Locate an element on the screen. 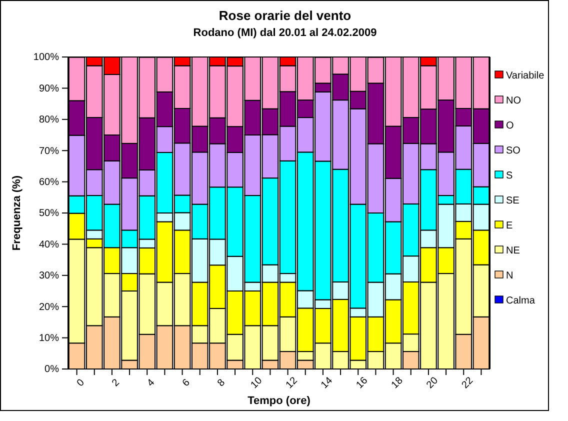 The image size is (568, 421). x-tick-label: 0 is located at coordinates (81, 382).